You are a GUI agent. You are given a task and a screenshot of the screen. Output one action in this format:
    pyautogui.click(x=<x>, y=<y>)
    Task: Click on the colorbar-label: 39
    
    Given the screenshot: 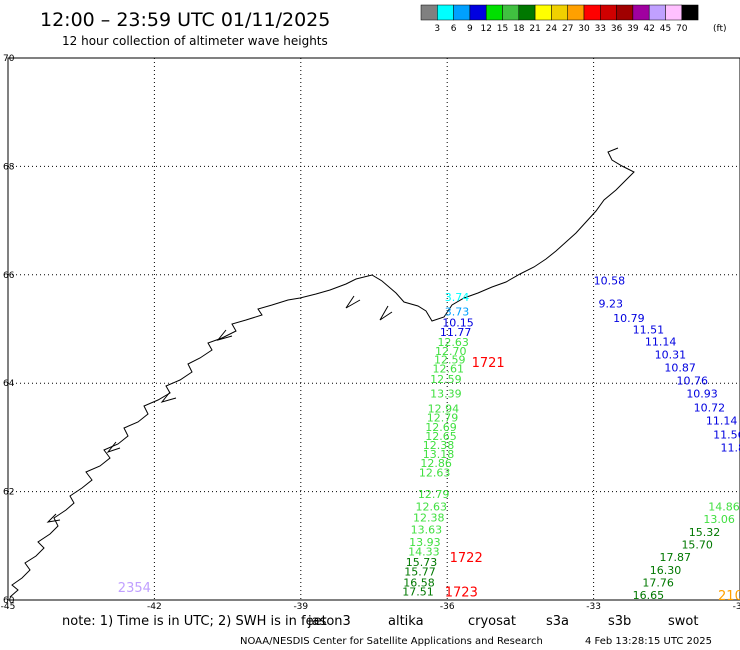 What is the action you would take?
    pyautogui.click(x=633, y=29)
    